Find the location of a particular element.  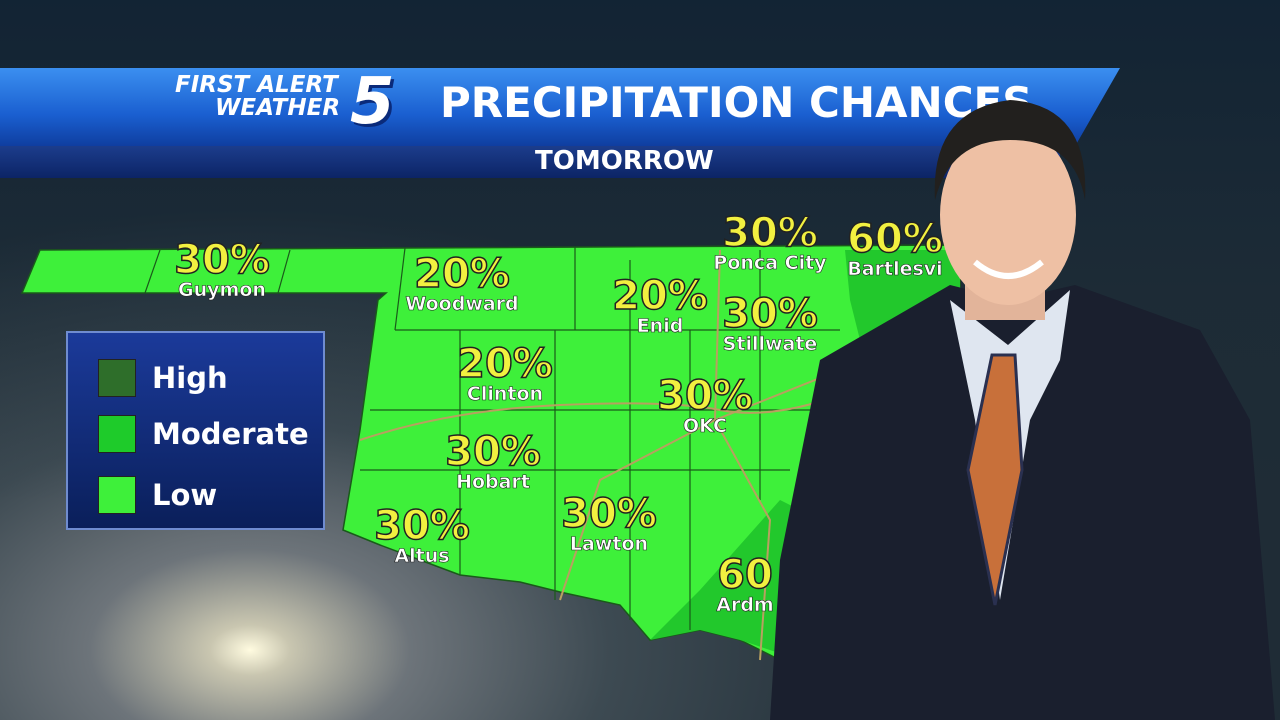

city-label-enid: 20% Enid is located at coordinates (659, 305).